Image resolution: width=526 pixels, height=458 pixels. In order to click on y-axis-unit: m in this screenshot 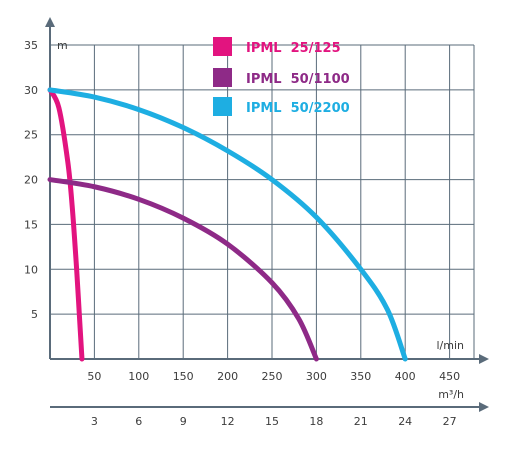, I will do `click(62, 45)`.